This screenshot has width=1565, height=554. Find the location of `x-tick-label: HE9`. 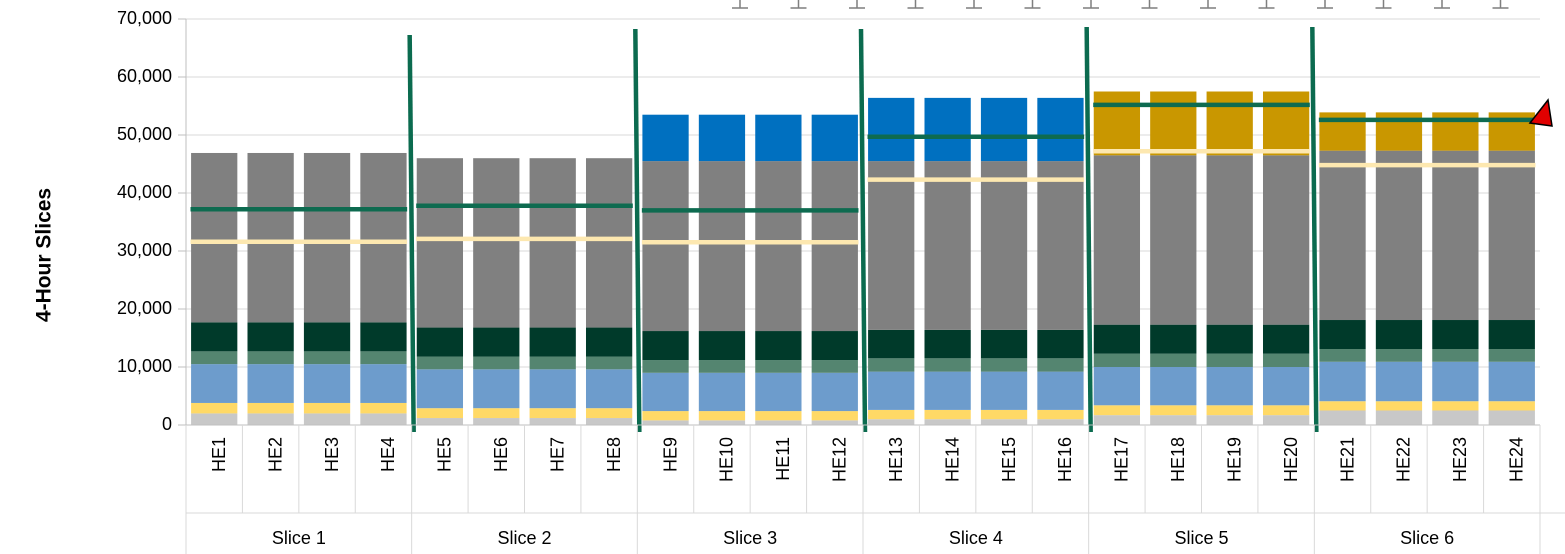

x-tick-label: HE9 is located at coordinates (670, 454).